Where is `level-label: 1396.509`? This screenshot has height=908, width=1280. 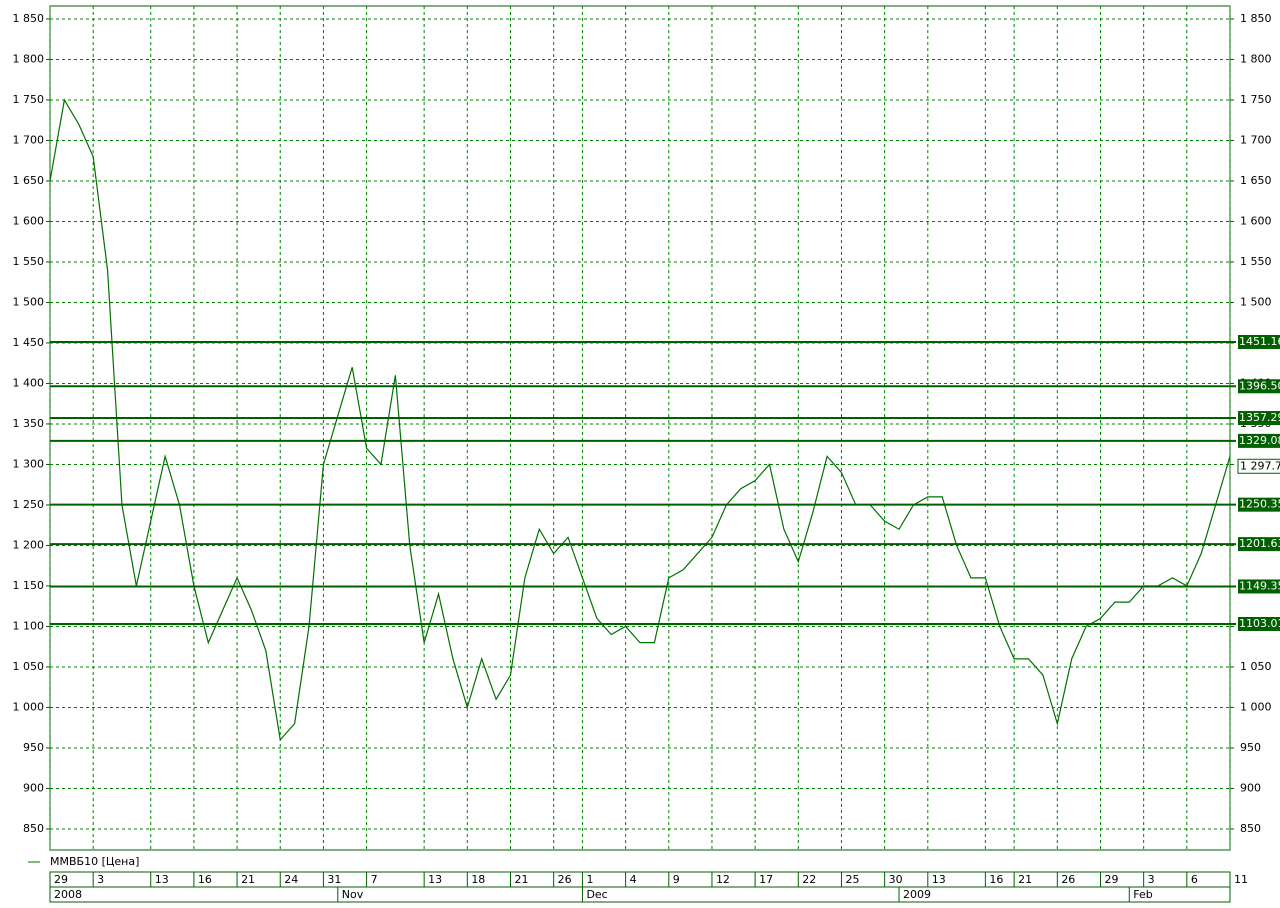
level-label: 1396.509 is located at coordinates (1259, 385).